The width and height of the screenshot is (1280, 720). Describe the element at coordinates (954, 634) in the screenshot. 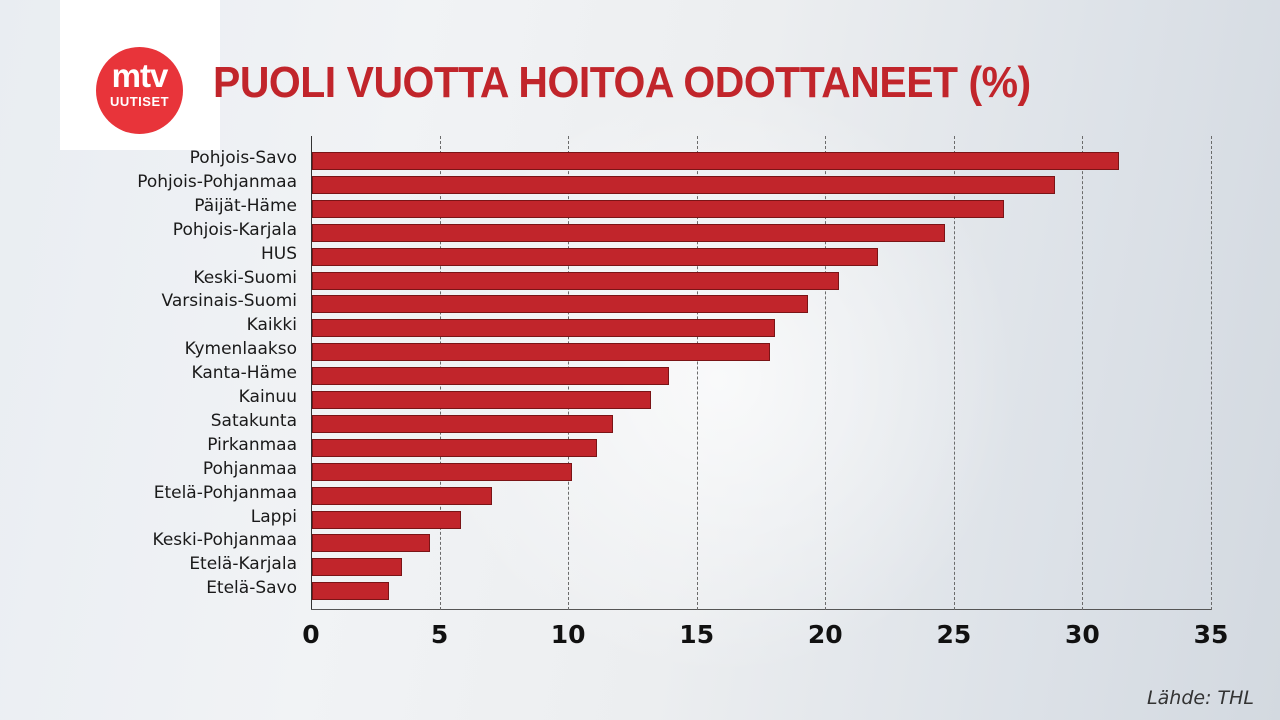

I see `x-tick-label: 25` at that location.